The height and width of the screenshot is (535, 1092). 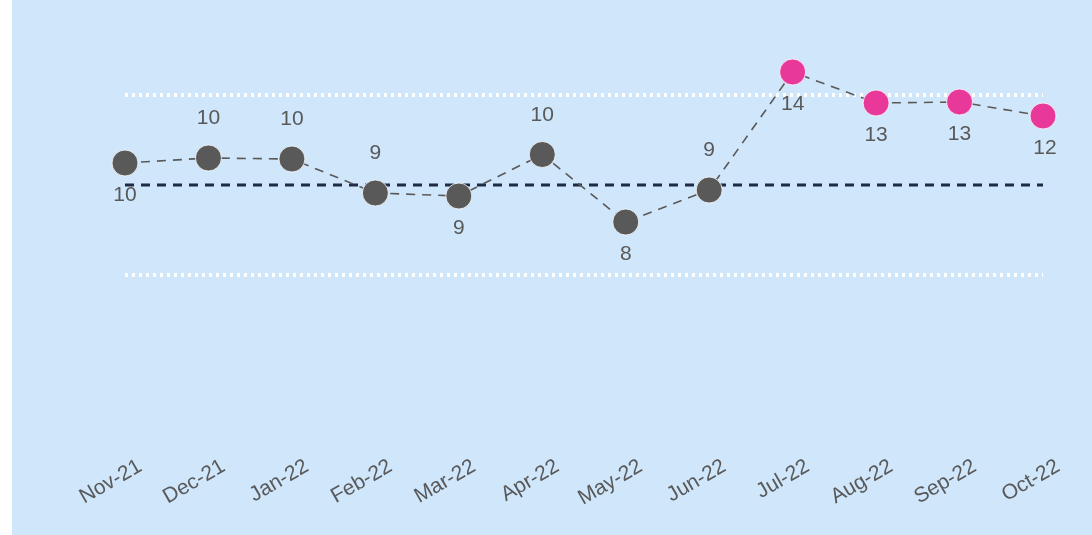 I want to click on data-label: 8, so click(x=625, y=252).